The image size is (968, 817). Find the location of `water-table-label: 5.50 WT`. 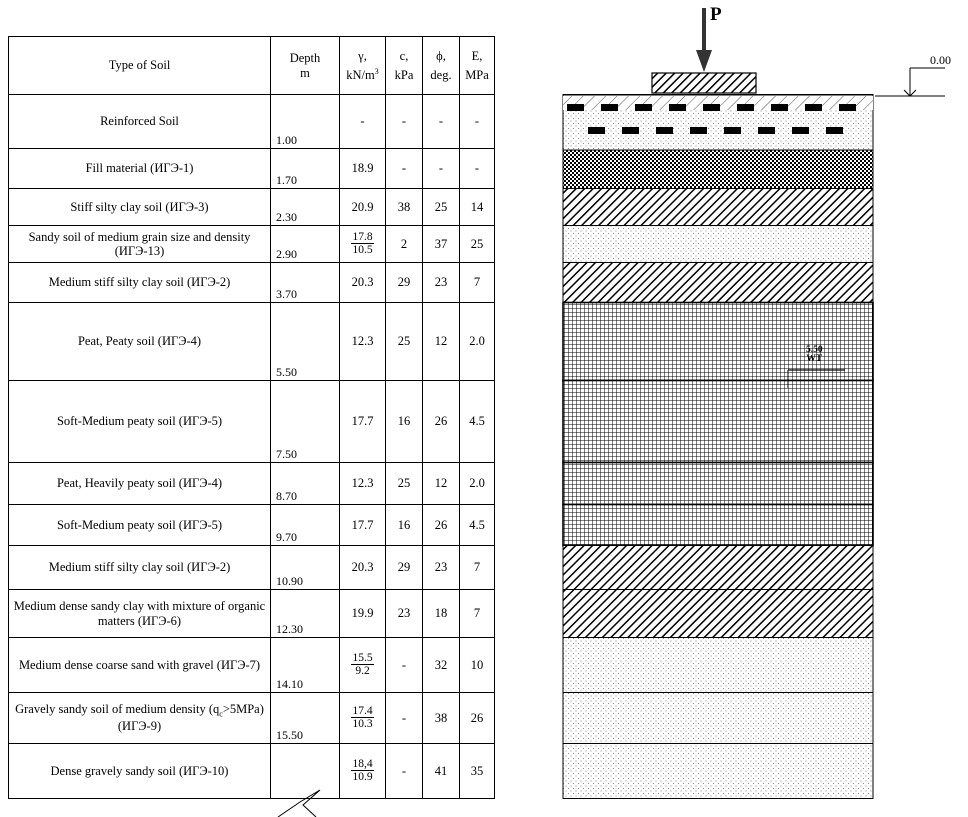

water-table-label: 5.50 WT is located at coordinates (814, 355).